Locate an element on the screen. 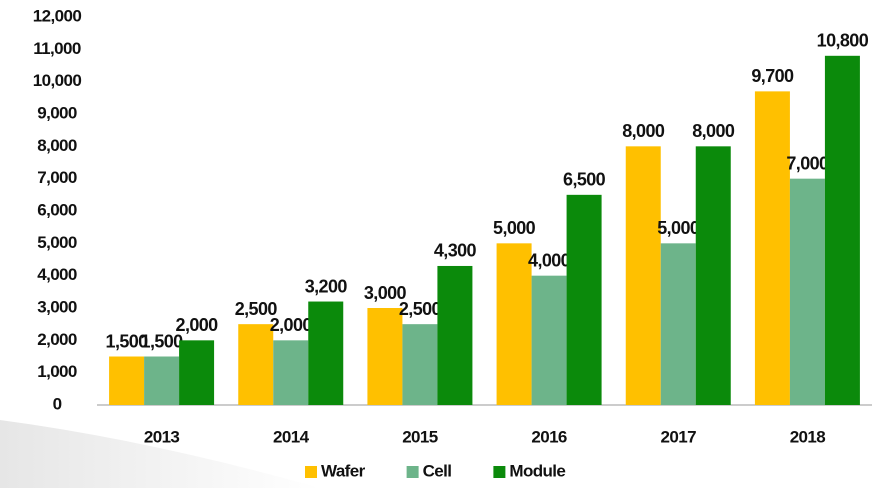 The height and width of the screenshot is (488, 886). y-tick-label: 5,000 is located at coordinates (57, 242).